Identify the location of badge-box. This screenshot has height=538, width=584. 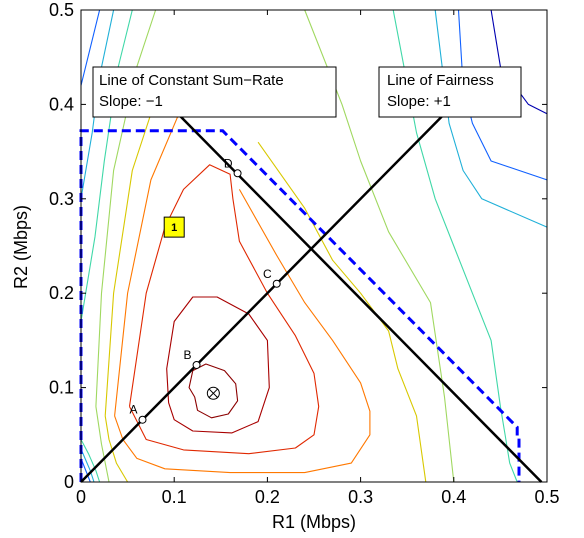
(174, 227).